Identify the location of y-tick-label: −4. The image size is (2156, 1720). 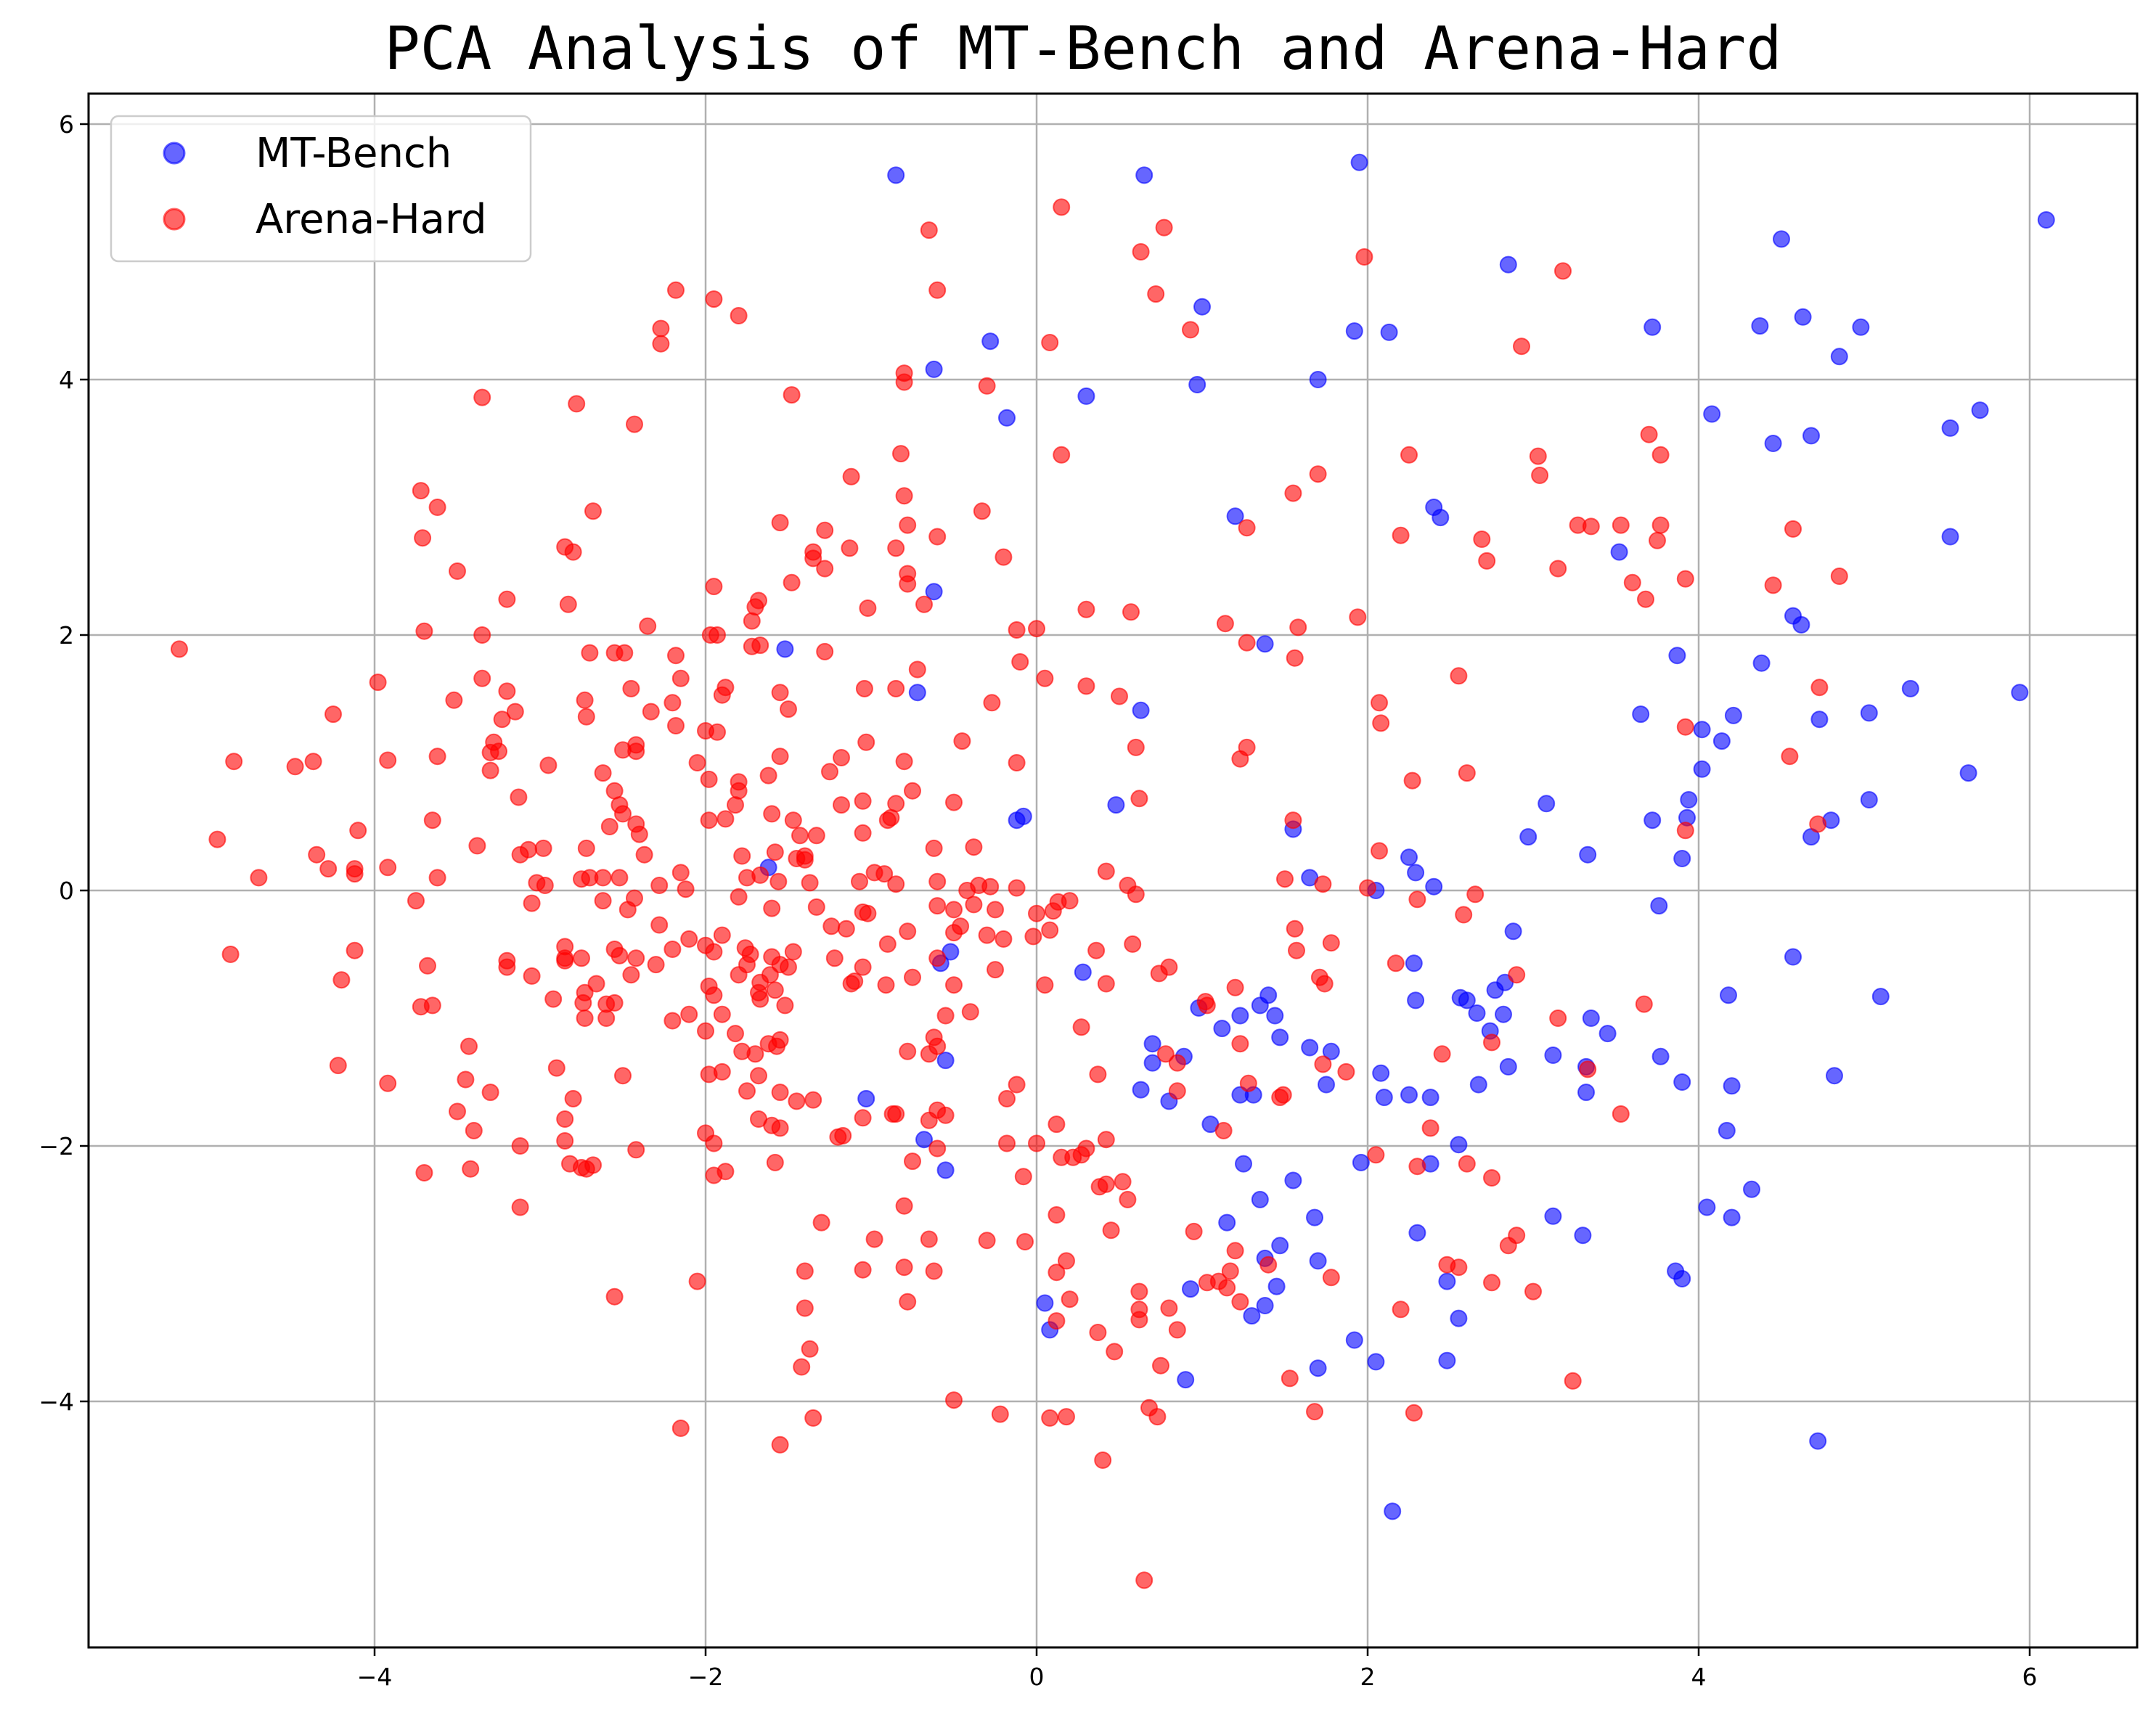
(56, 1402).